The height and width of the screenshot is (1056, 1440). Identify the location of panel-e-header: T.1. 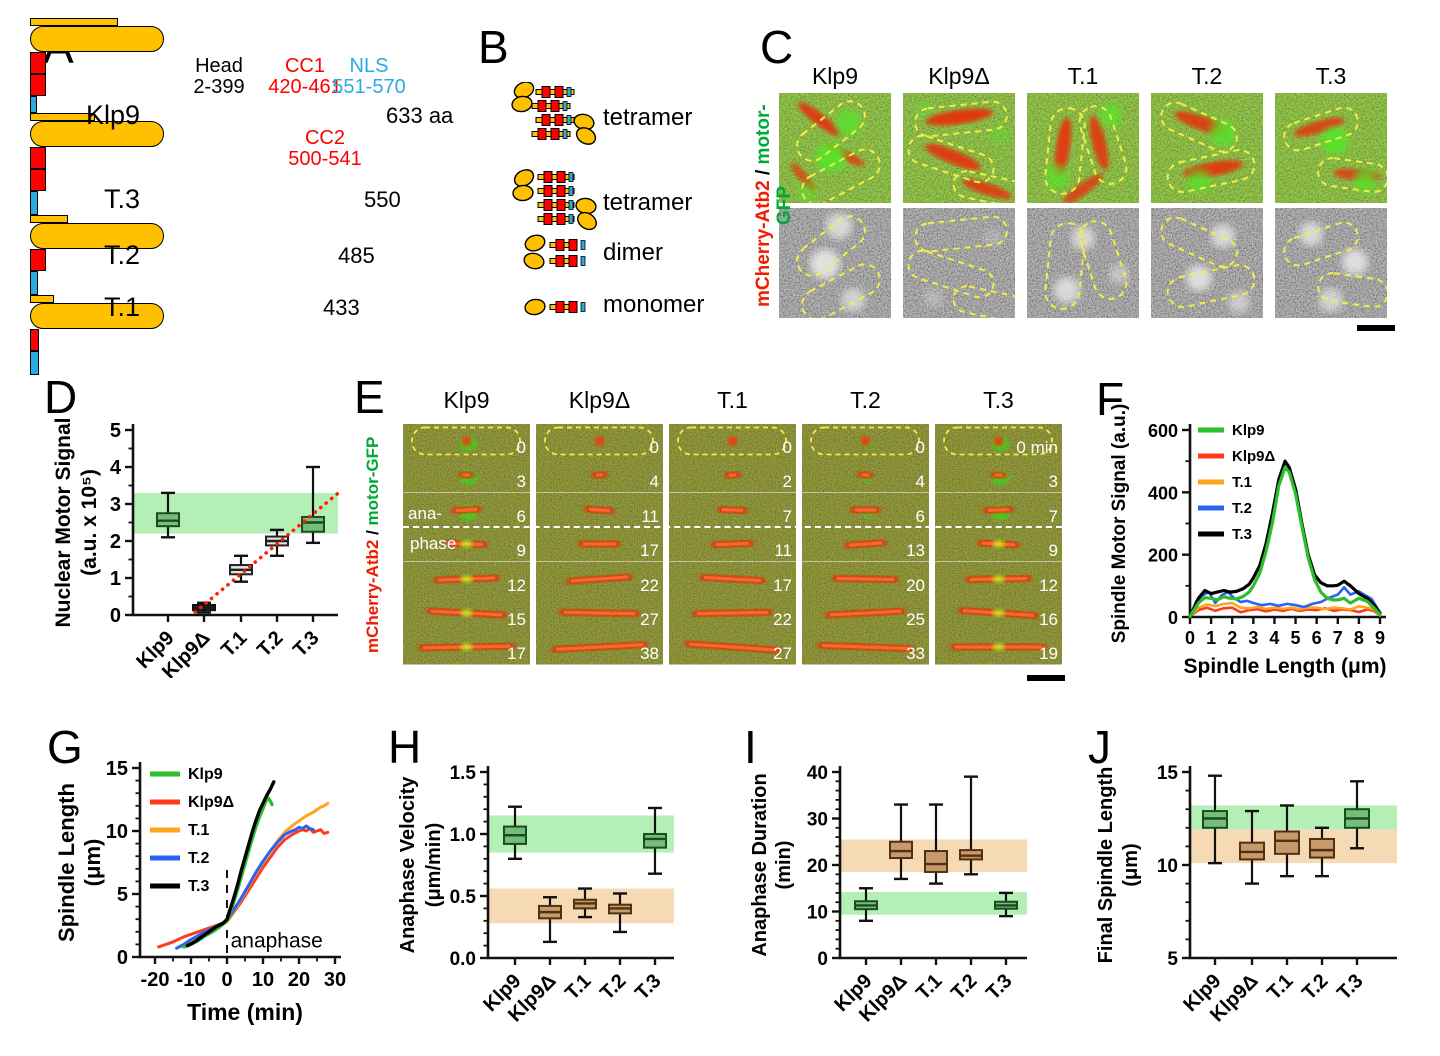
(732, 400).